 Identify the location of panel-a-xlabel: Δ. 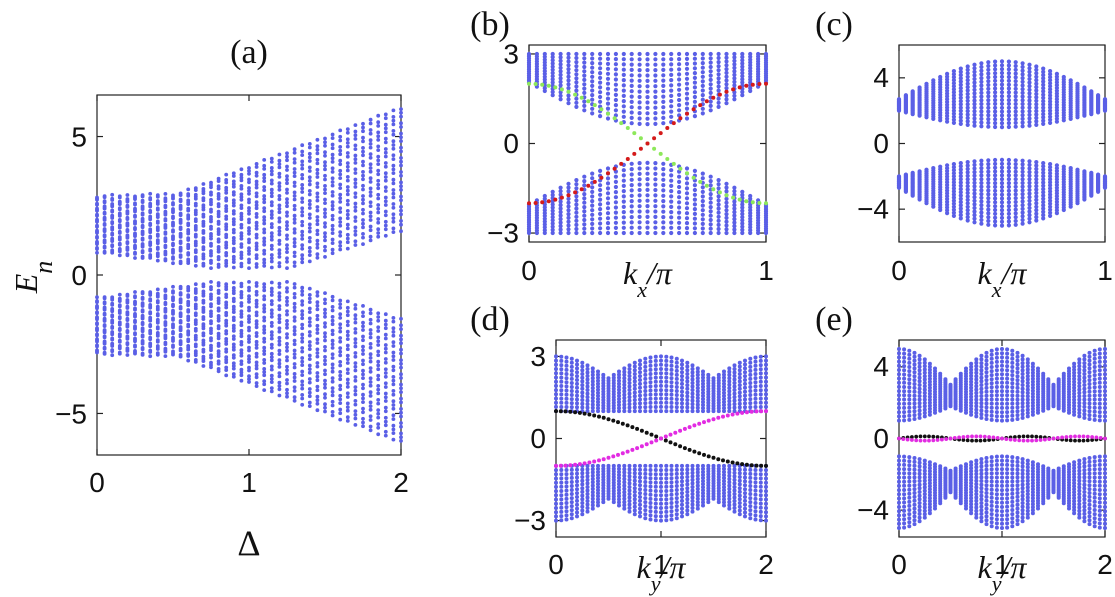
(248, 543).